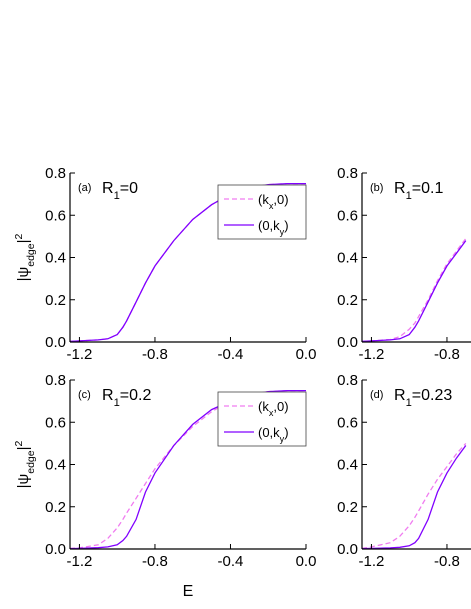 Image resolution: width=471 pixels, height=609 pixels. What do you see at coordinates (84, 188) in the screenshot?
I see `panel-label: (a)` at bounding box center [84, 188].